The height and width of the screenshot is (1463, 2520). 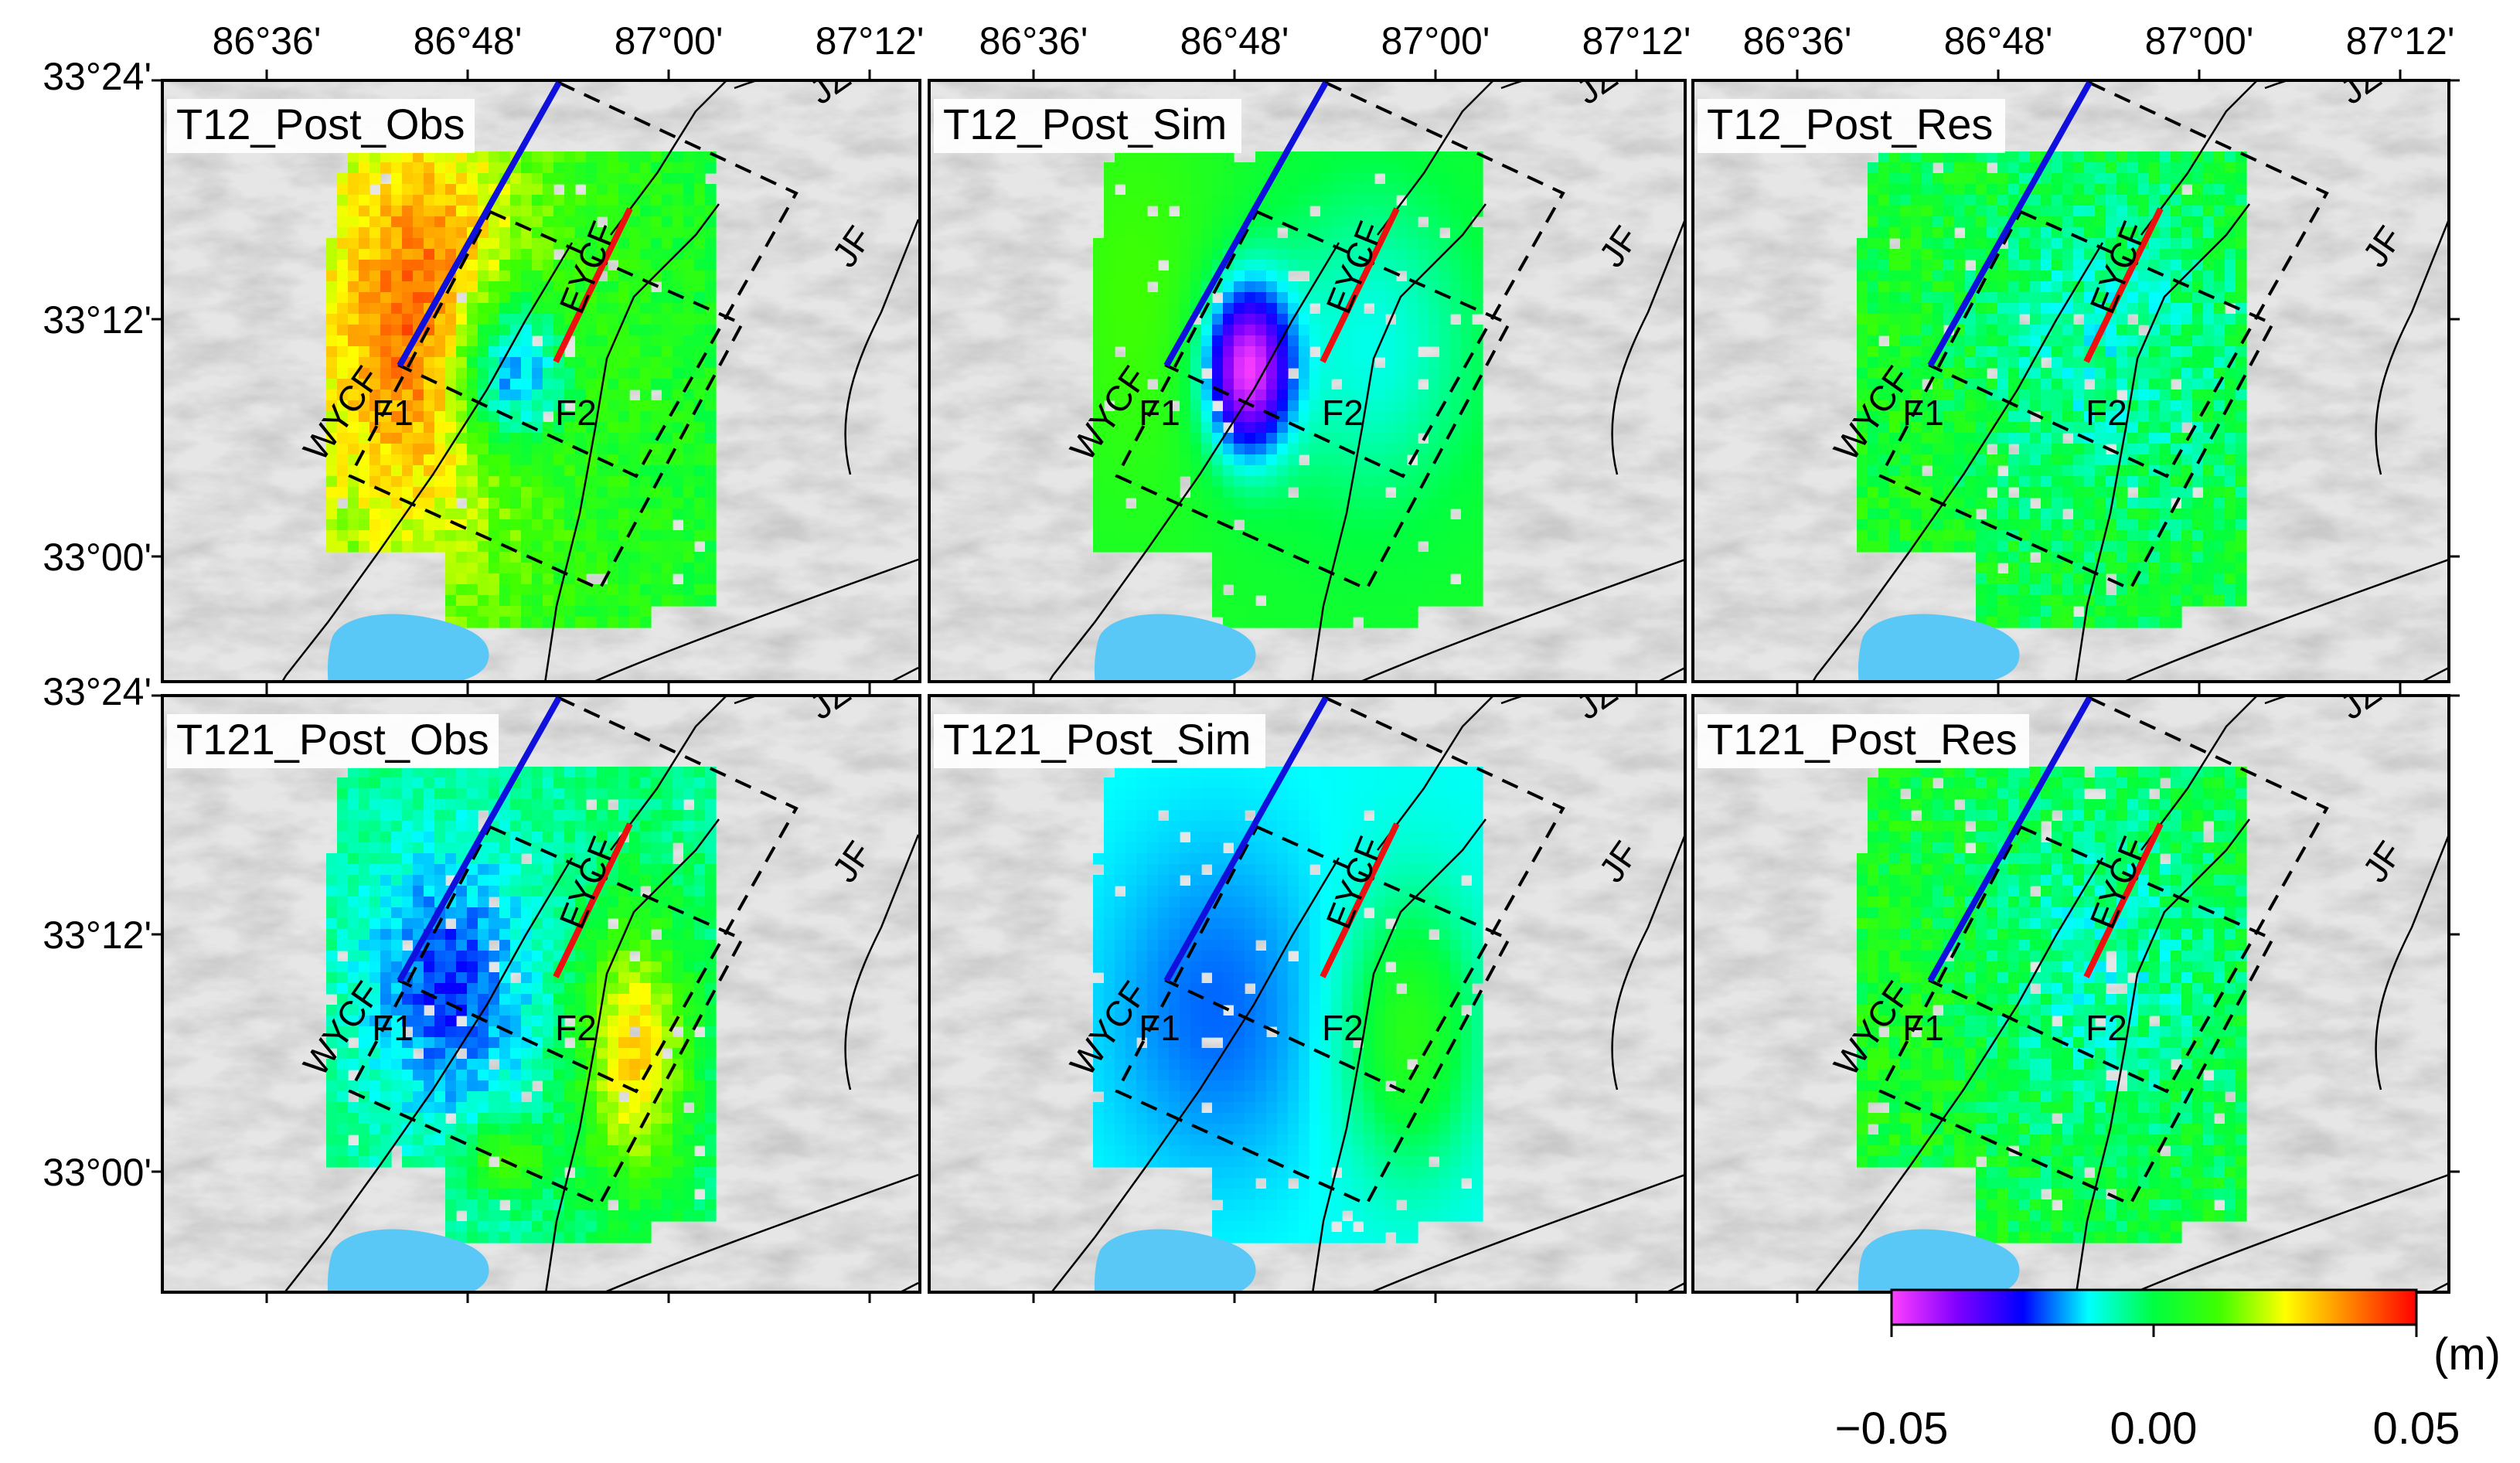 I want to click on y-tick-label: 33°12', so click(x=98, y=936).